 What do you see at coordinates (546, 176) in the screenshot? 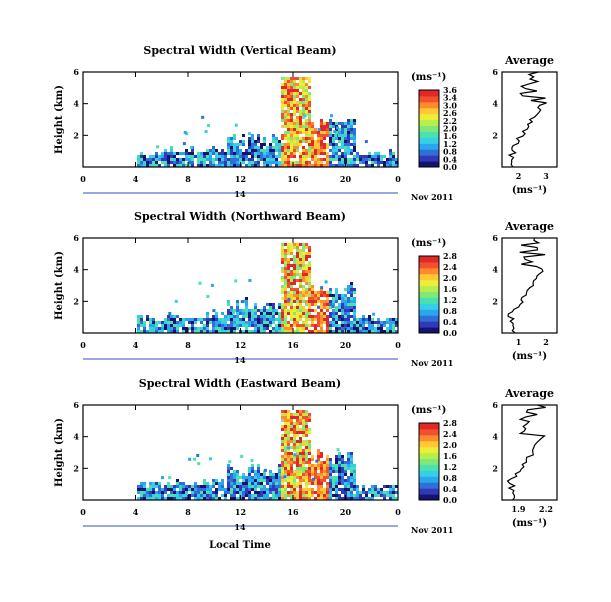
I see `average-x-tick-label: 3` at bounding box center [546, 176].